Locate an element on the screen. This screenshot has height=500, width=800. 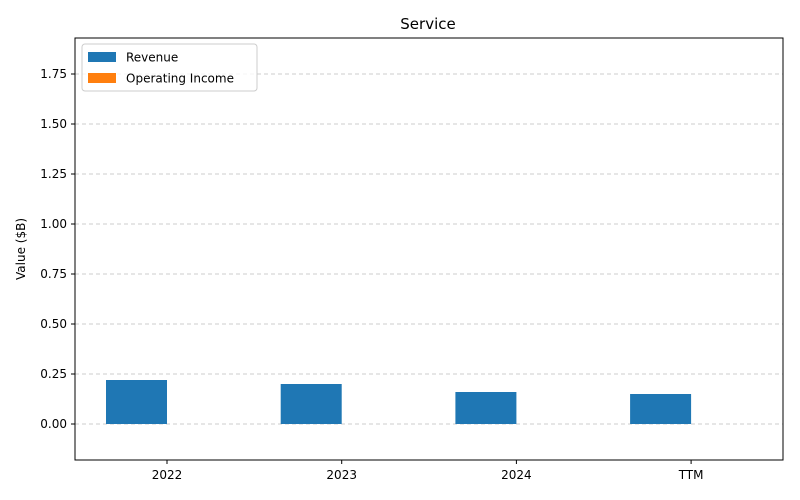
x-tick-label: 2022 is located at coordinates (167, 475).